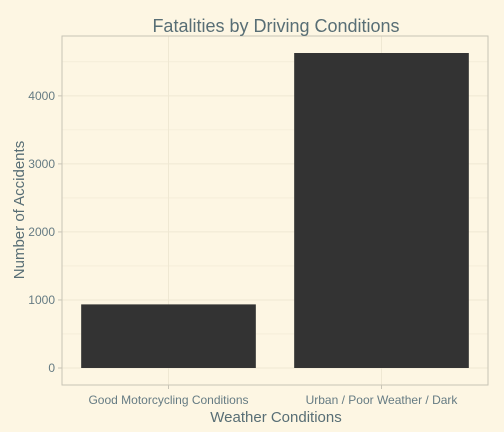 The image size is (504, 432). I want to click on y-tick-label: 0, so click(51, 368).